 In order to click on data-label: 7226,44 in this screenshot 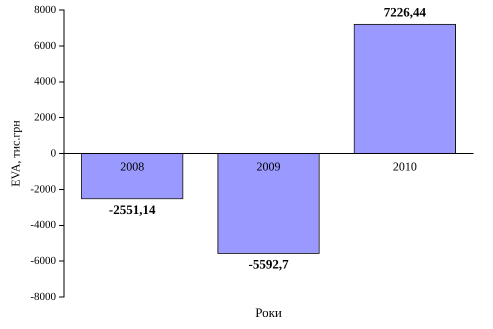, I will do `click(405, 12)`.